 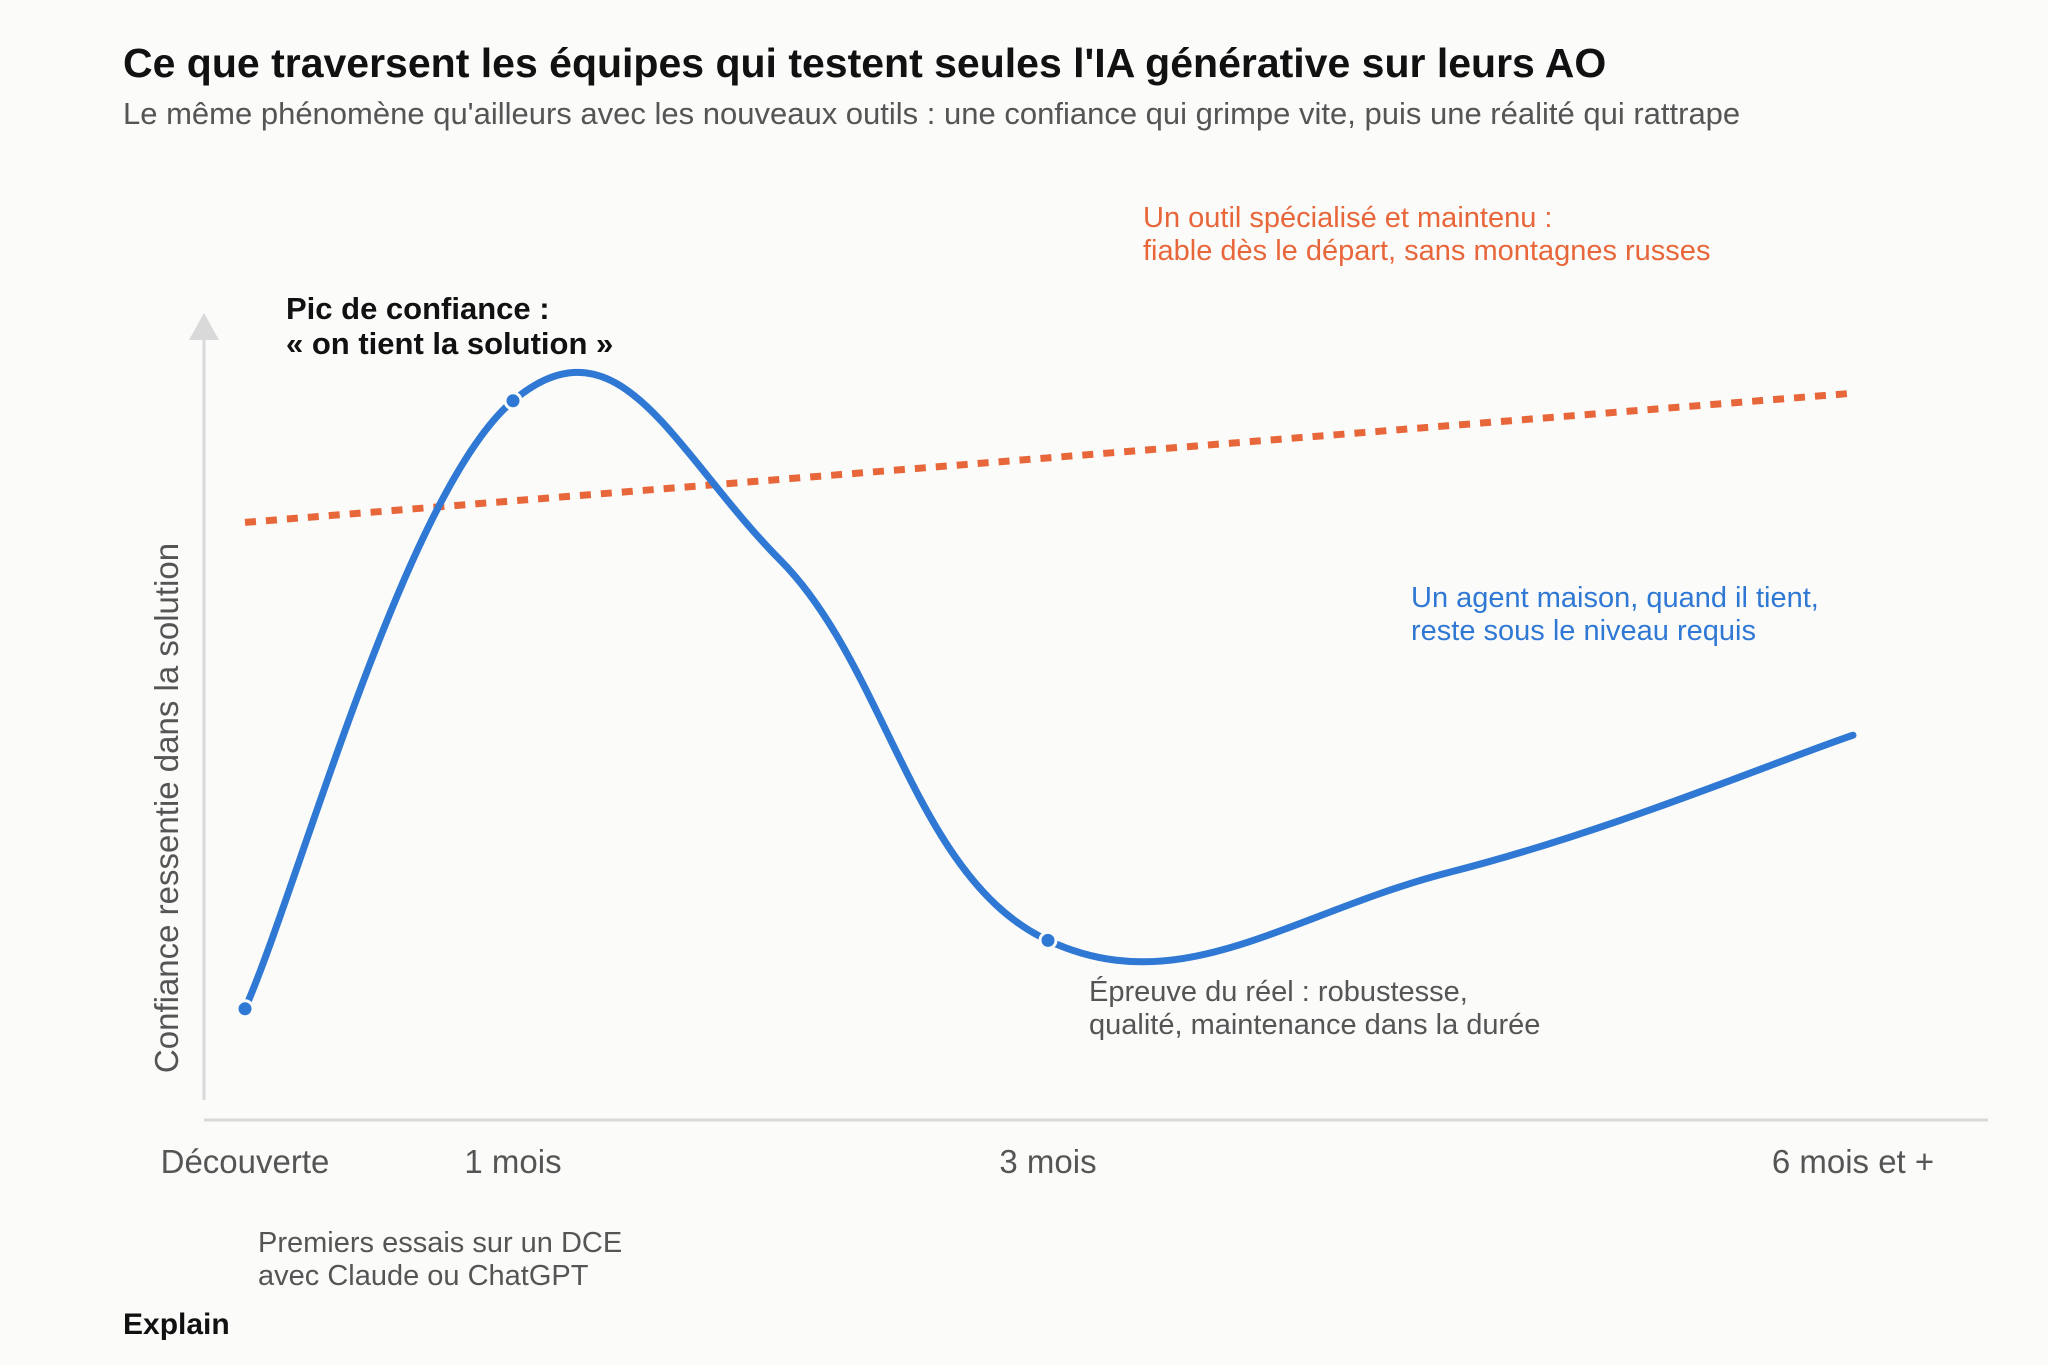 What do you see at coordinates (176, 1324) in the screenshot?
I see `brand-label: Explain` at bounding box center [176, 1324].